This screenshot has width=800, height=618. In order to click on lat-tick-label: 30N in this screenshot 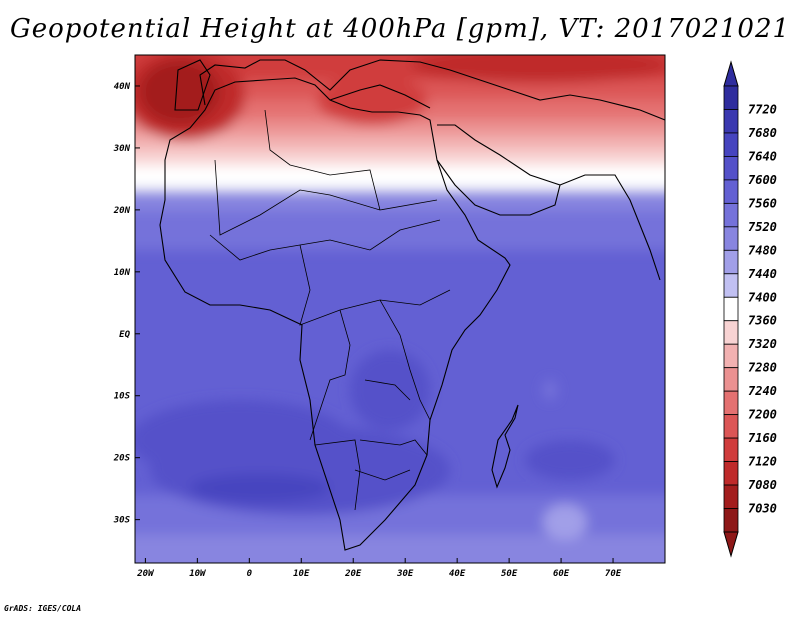, I will do `click(122, 149)`.